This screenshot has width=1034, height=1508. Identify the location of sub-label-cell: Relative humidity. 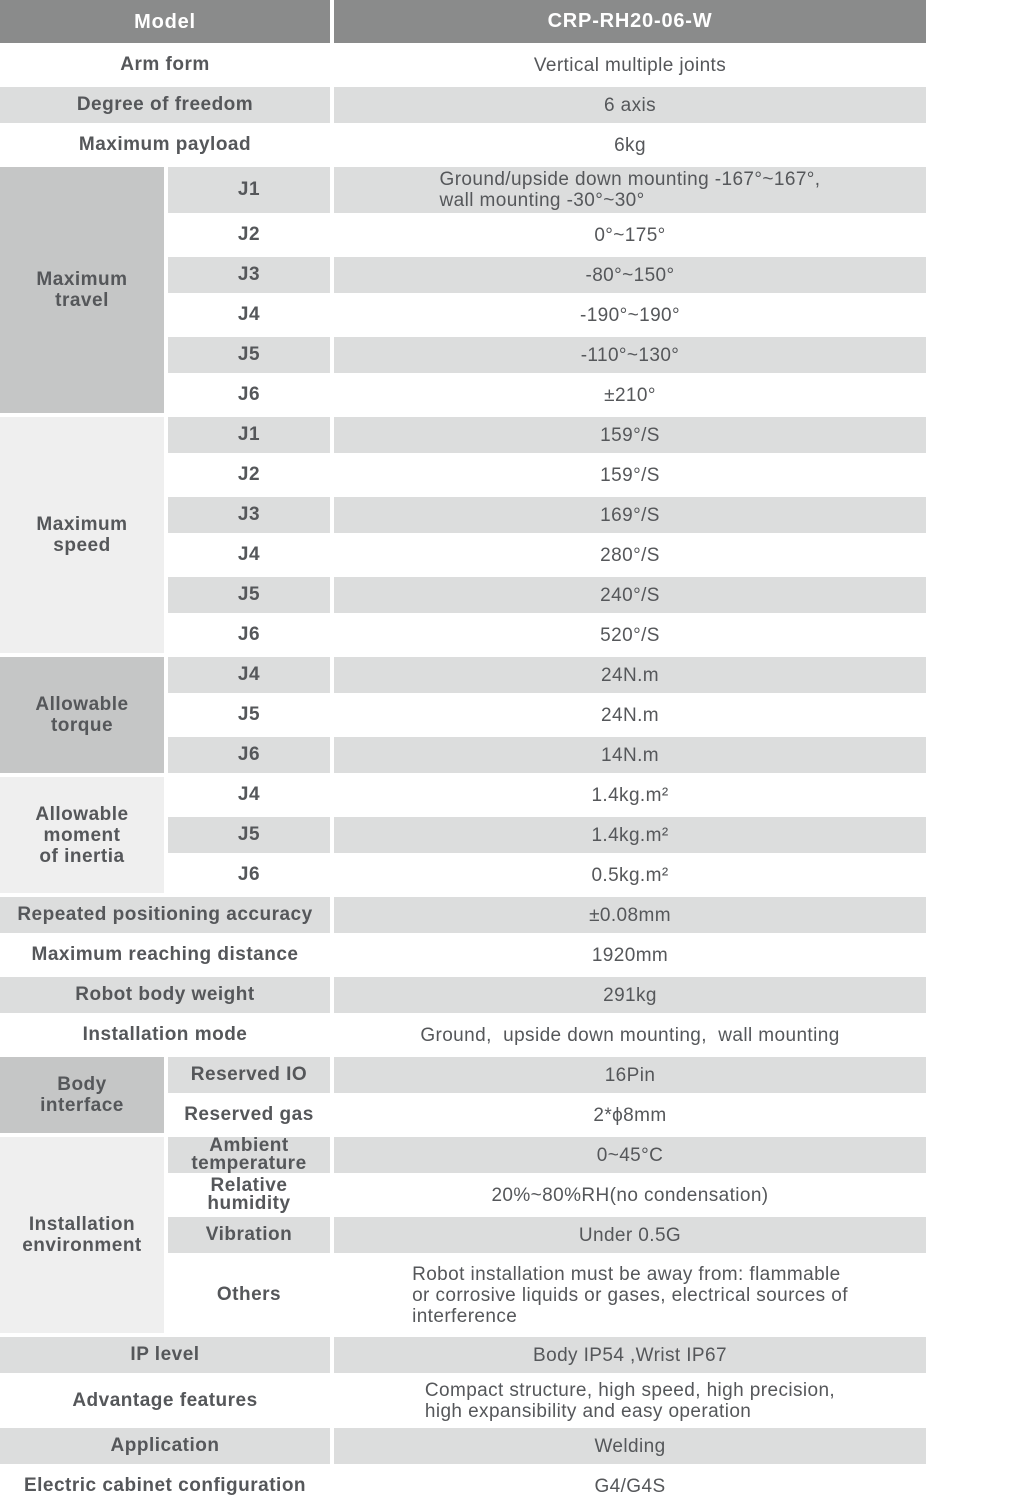
(249, 1194).